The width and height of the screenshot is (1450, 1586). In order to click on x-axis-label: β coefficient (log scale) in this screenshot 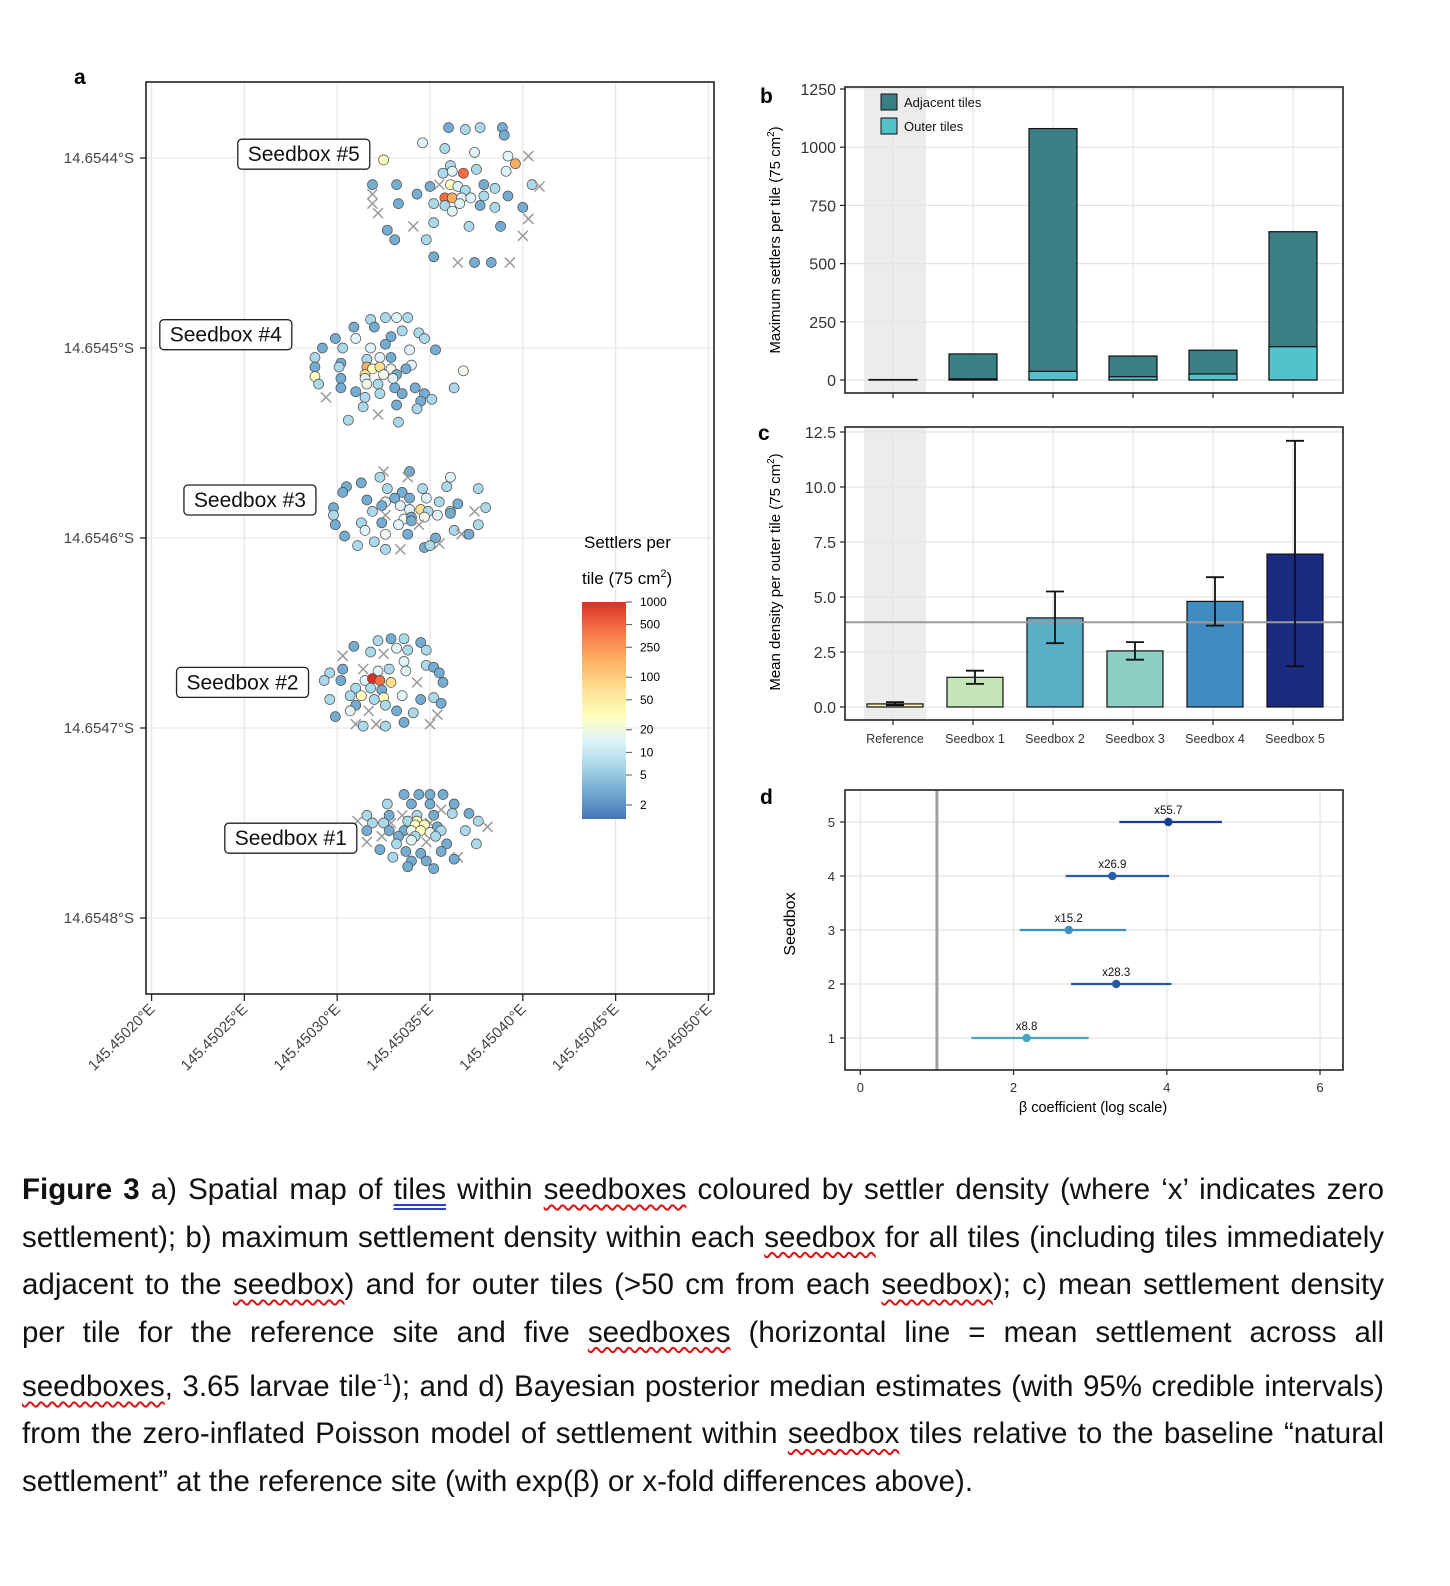, I will do `click(1093, 1108)`.